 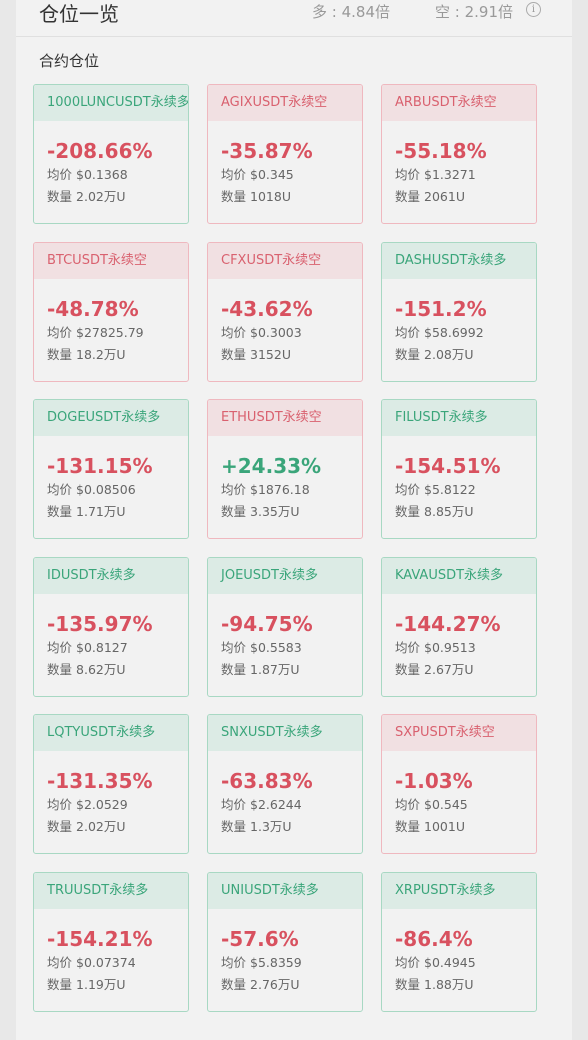 What do you see at coordinates (459, 355) in the screenshot?
I see `quantity-row: 数量 2.08万U` at bounding box center [459, 355].